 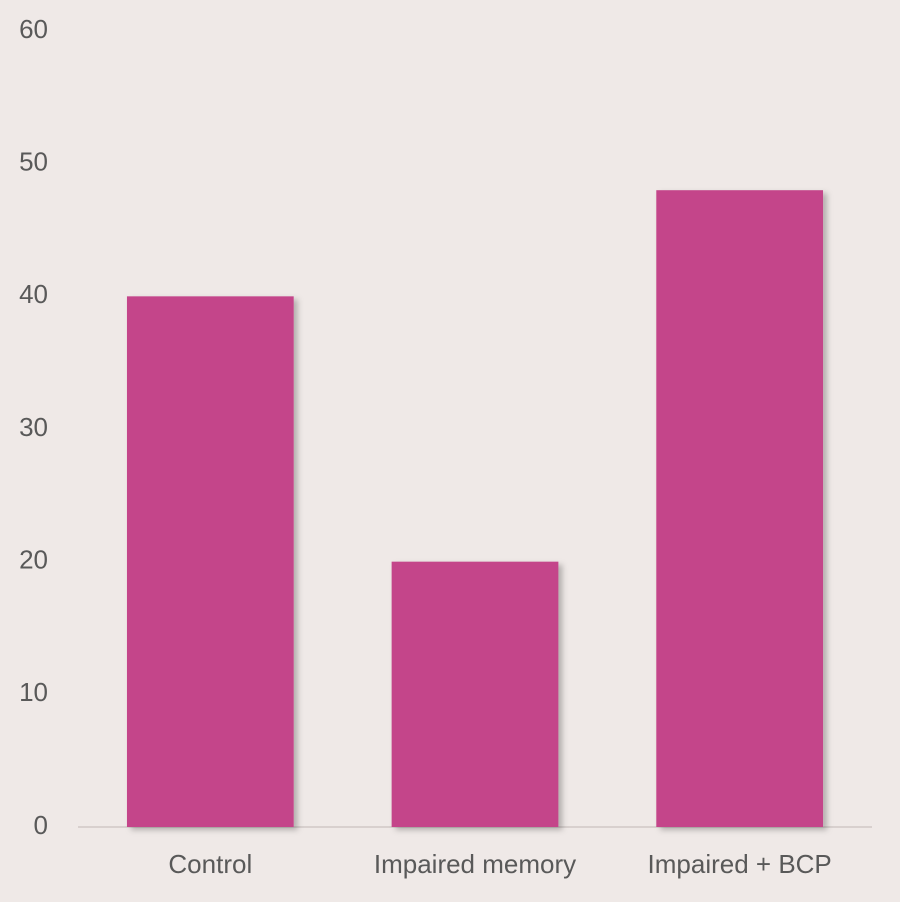 I want to click on y-tick-label: 0, so click(x=41, y=825).